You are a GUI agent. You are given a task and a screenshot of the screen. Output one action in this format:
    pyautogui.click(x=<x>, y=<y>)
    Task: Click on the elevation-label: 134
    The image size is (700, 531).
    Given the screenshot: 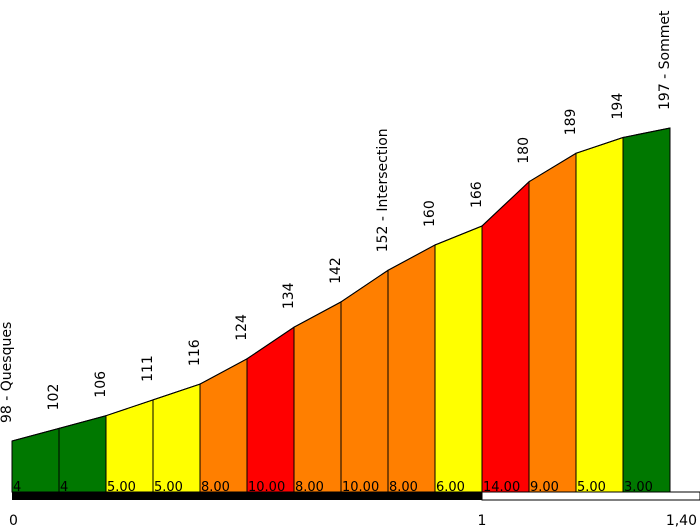 What is the action you would take?
    pyautogui.click(x=289, y=295)
    